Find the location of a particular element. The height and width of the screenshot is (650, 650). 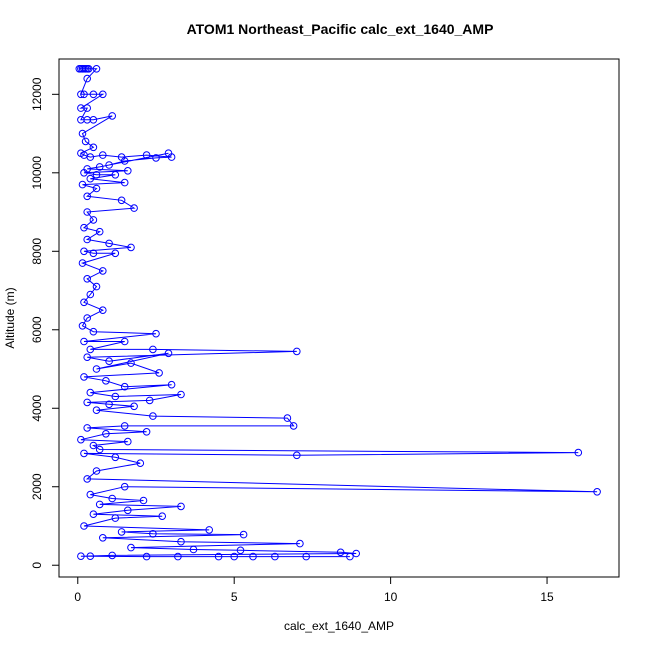

x-axis-label: calc_ext_1640_AMP is located at coordinates (339, 626).